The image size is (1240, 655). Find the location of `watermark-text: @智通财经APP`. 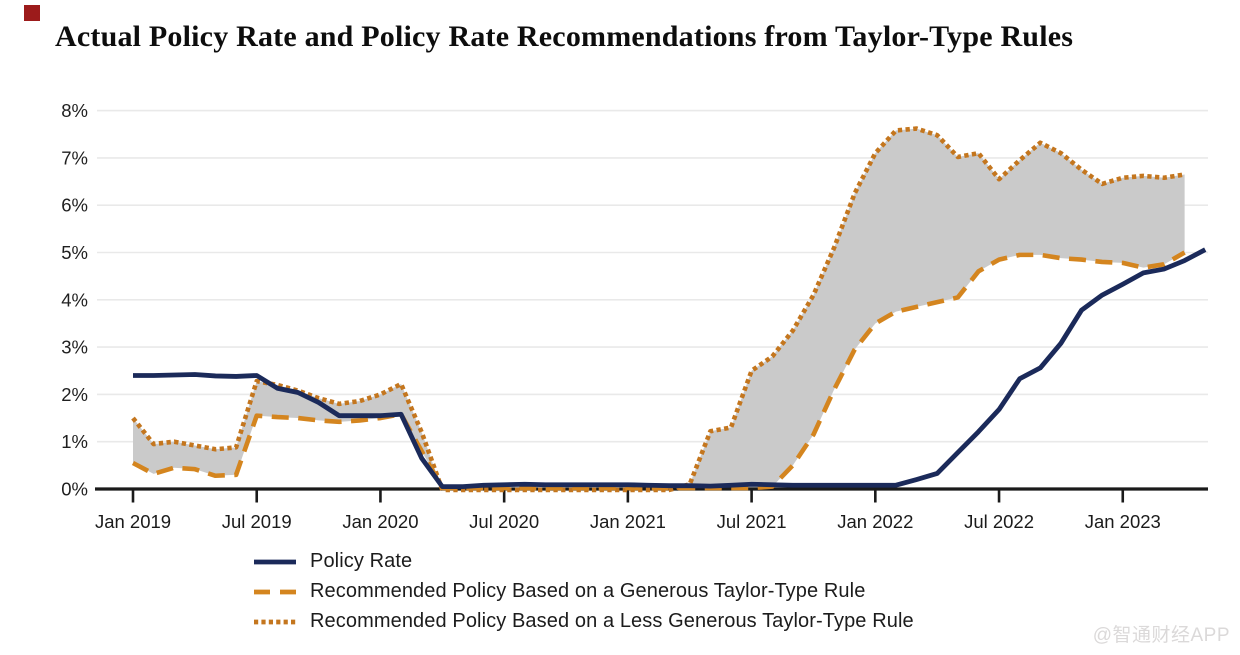

watermark-text: @智通财经APP is located at coordinates (1161, 635).